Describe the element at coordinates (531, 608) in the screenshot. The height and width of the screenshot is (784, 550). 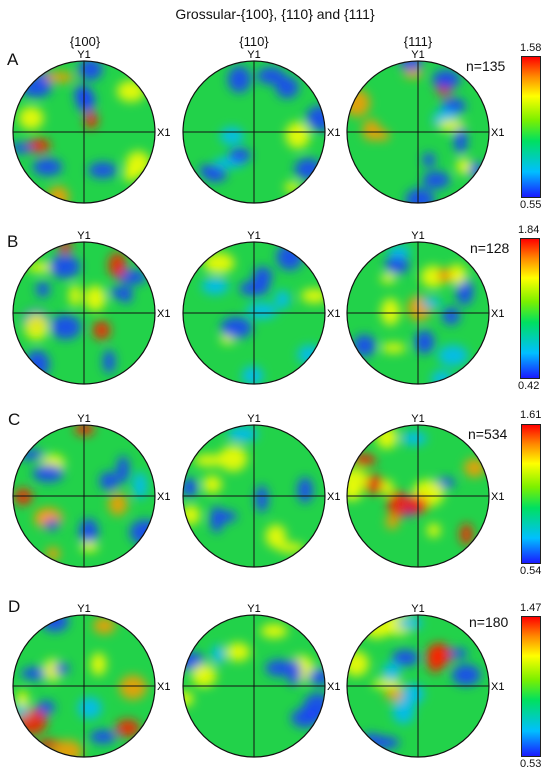
I see `colorbar-max-d: 1.47` at that location.